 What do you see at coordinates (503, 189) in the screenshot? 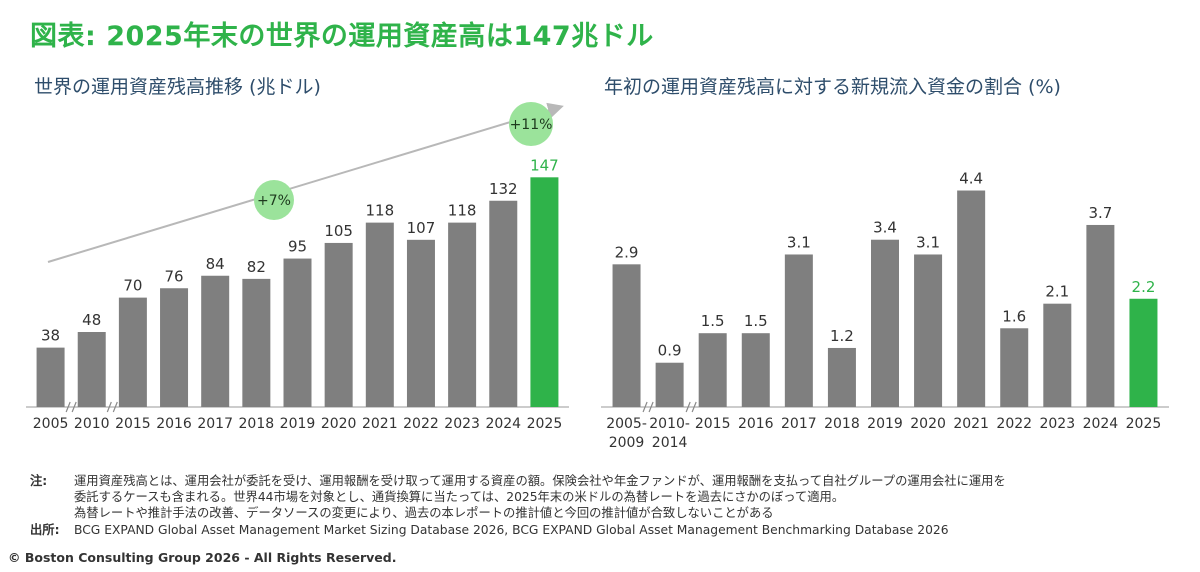
I see `data-label-2024: 132` at bounding box center [503, 189].